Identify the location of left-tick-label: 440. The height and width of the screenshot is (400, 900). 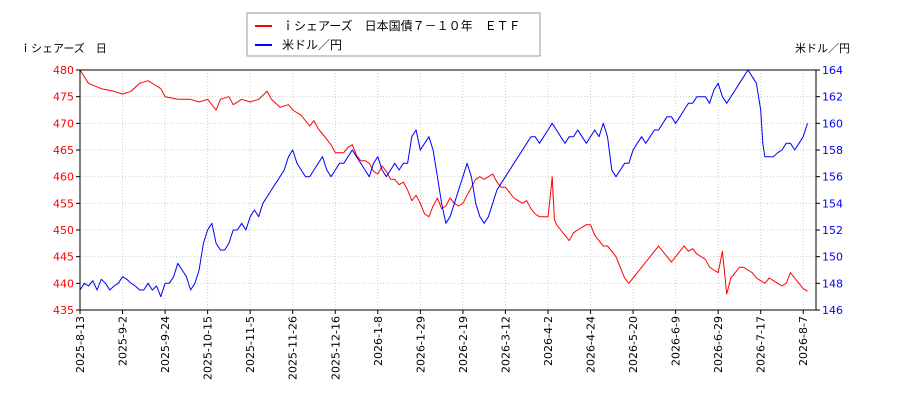
(63, 283).